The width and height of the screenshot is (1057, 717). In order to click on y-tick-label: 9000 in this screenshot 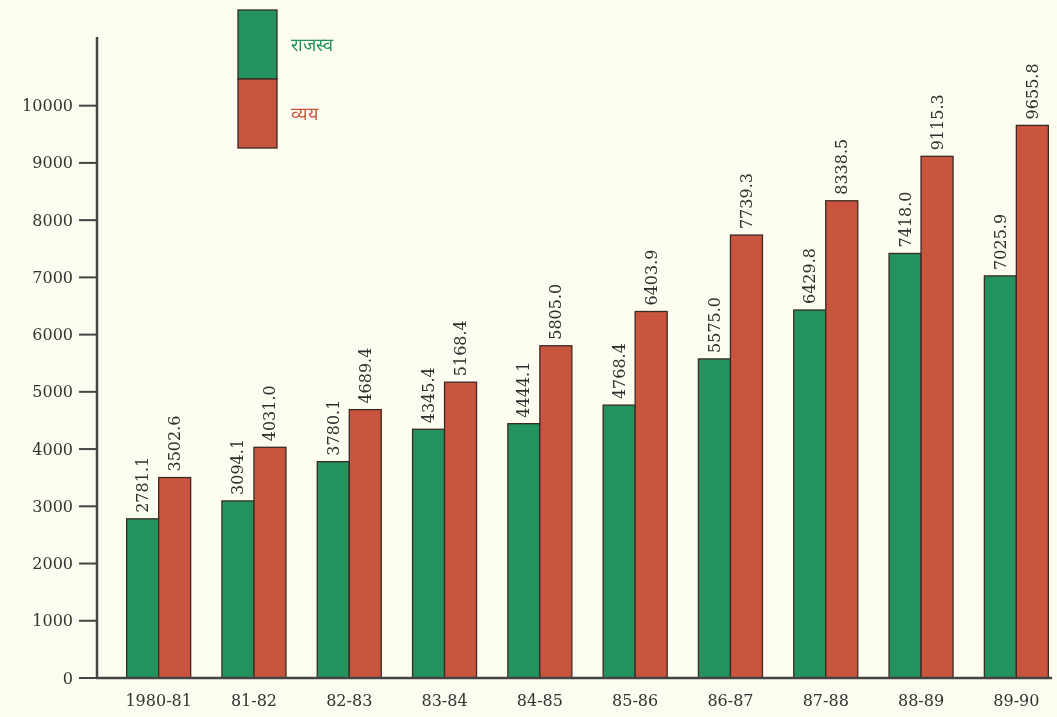, I will do `click(52, 163)`.